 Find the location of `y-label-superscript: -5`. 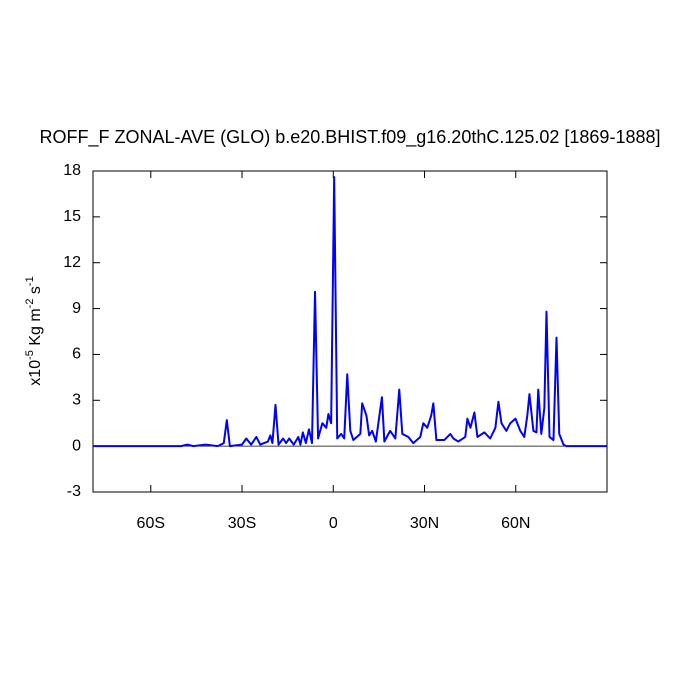

y-label-superscript: -5 is located at coordinates (30, 355).